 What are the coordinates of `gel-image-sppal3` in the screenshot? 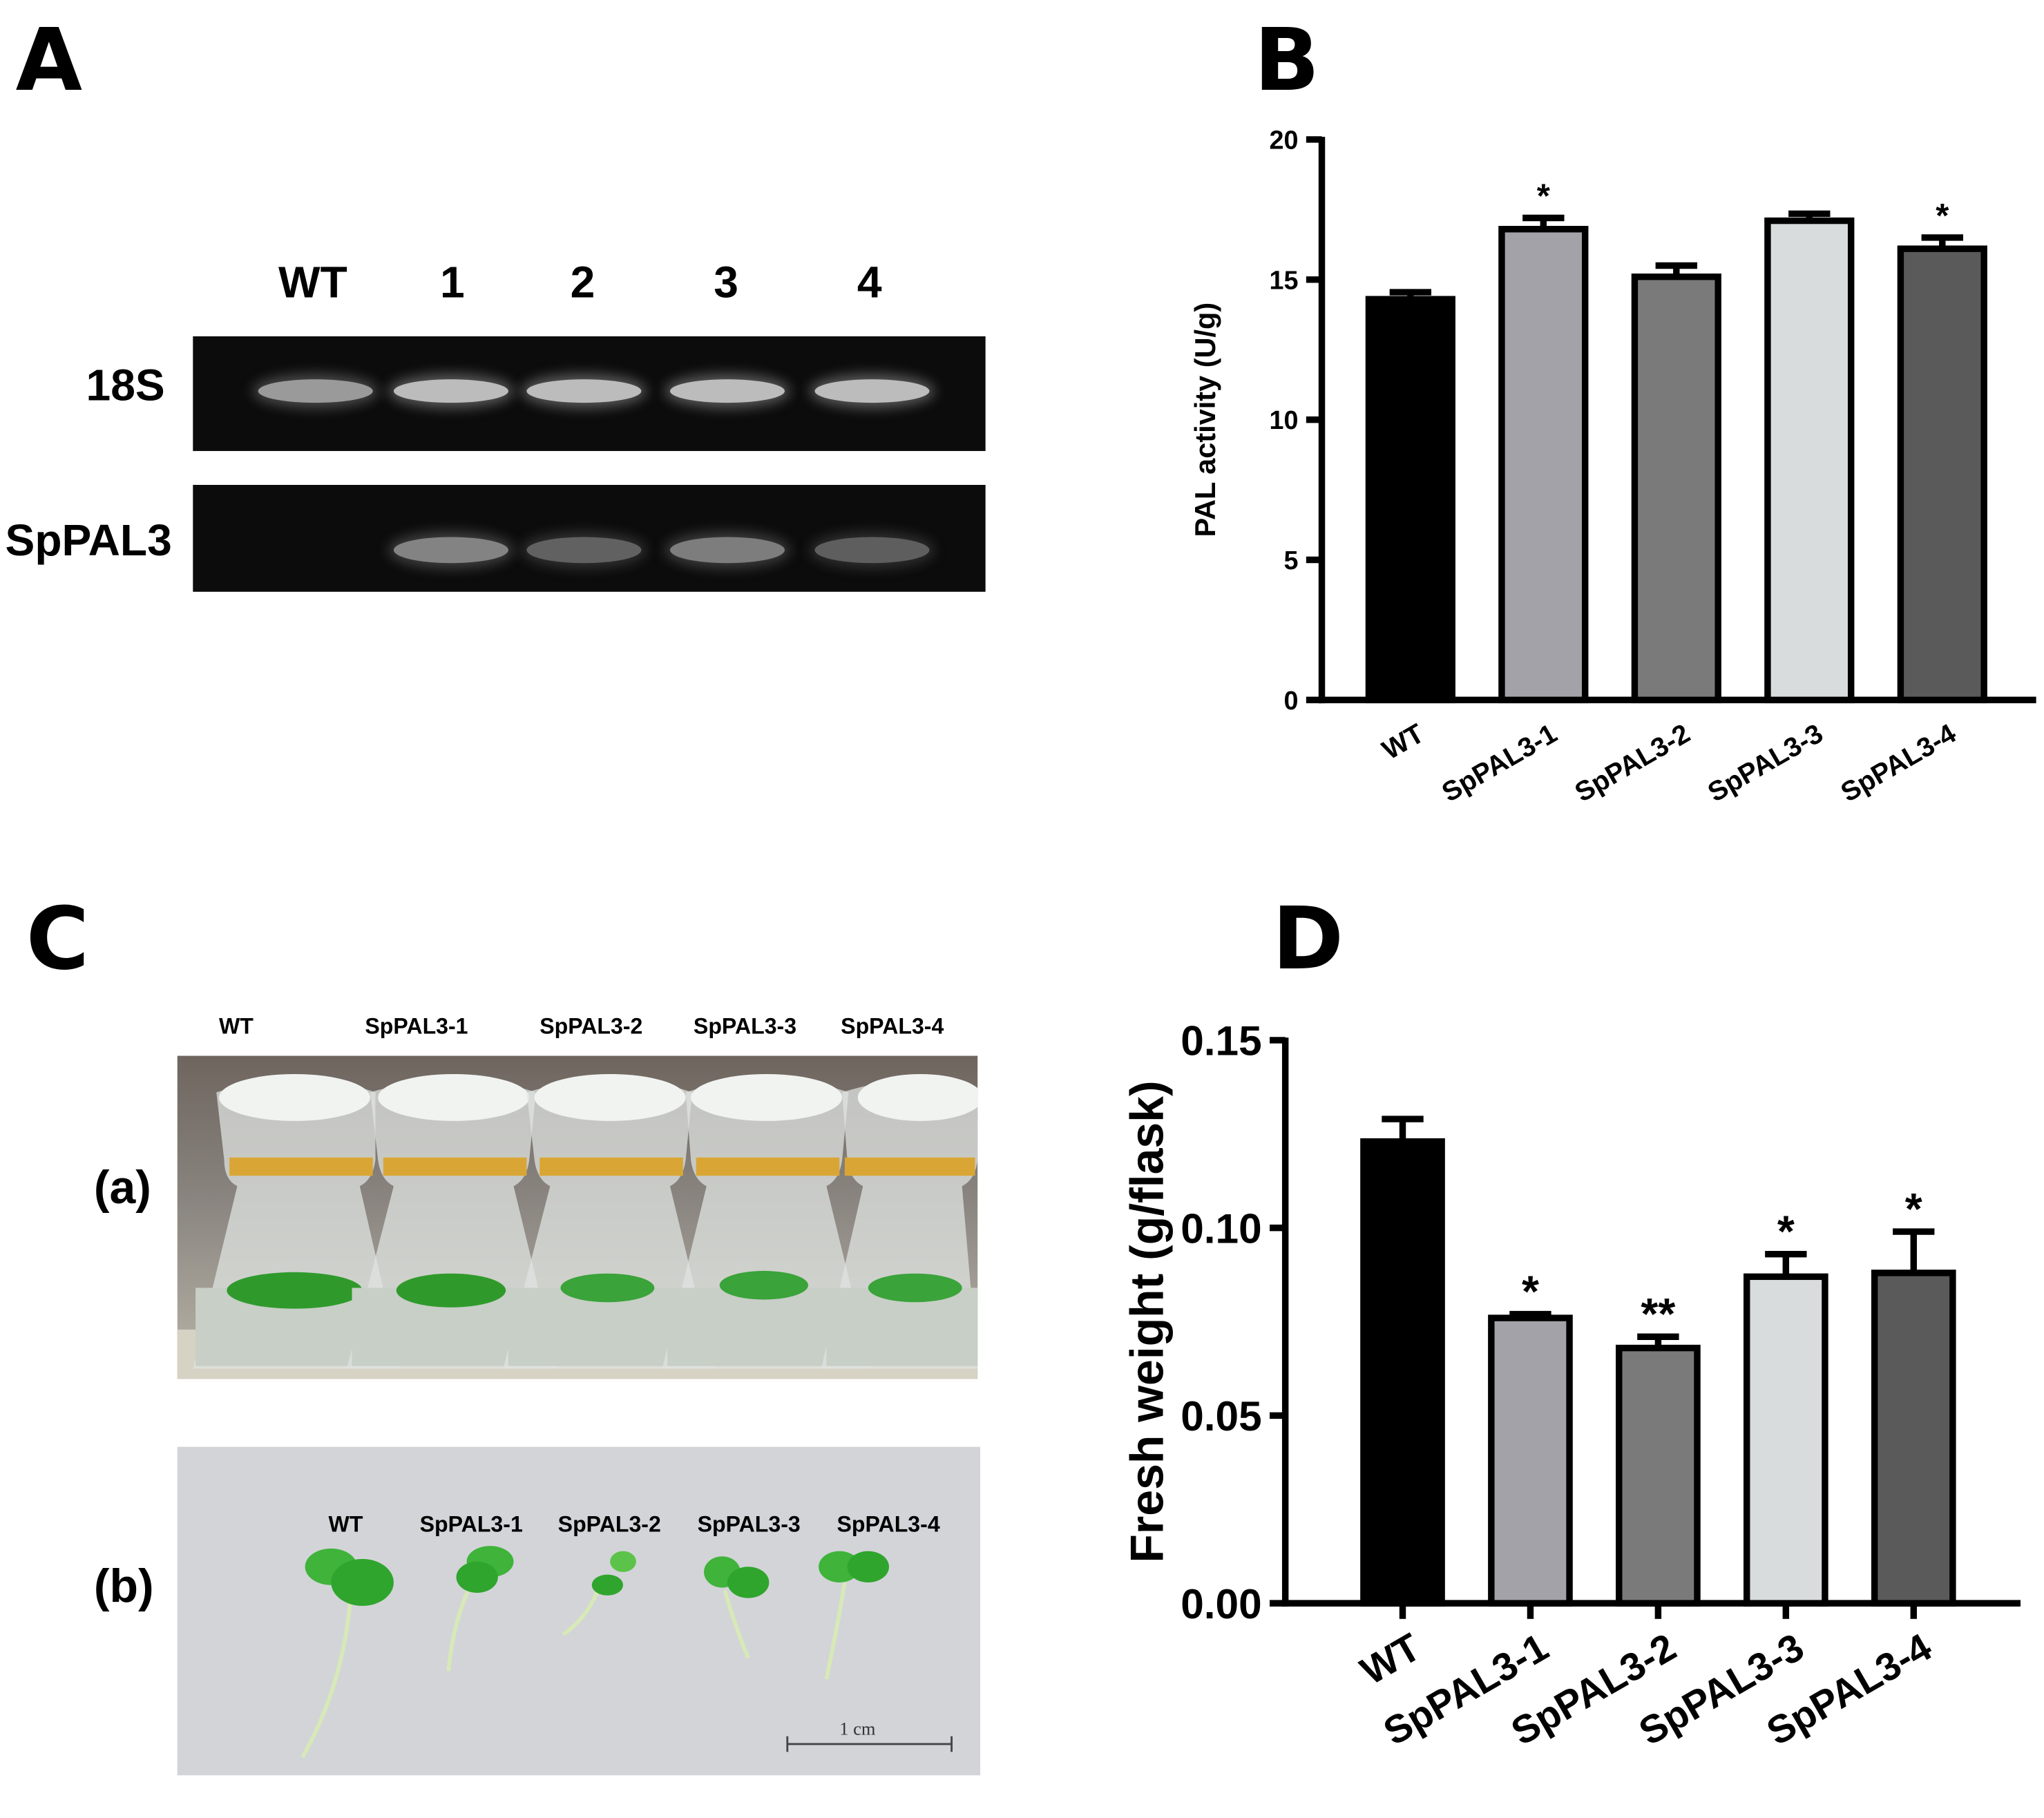 It's located at (589, 538).